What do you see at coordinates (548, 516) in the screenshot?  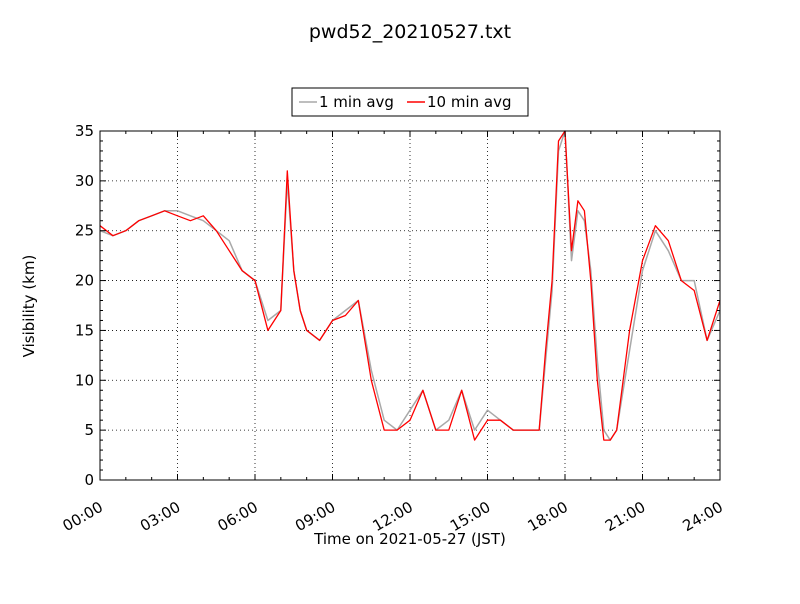 I see `x-tick-label: 18:00` at bounding box center [548, 516].